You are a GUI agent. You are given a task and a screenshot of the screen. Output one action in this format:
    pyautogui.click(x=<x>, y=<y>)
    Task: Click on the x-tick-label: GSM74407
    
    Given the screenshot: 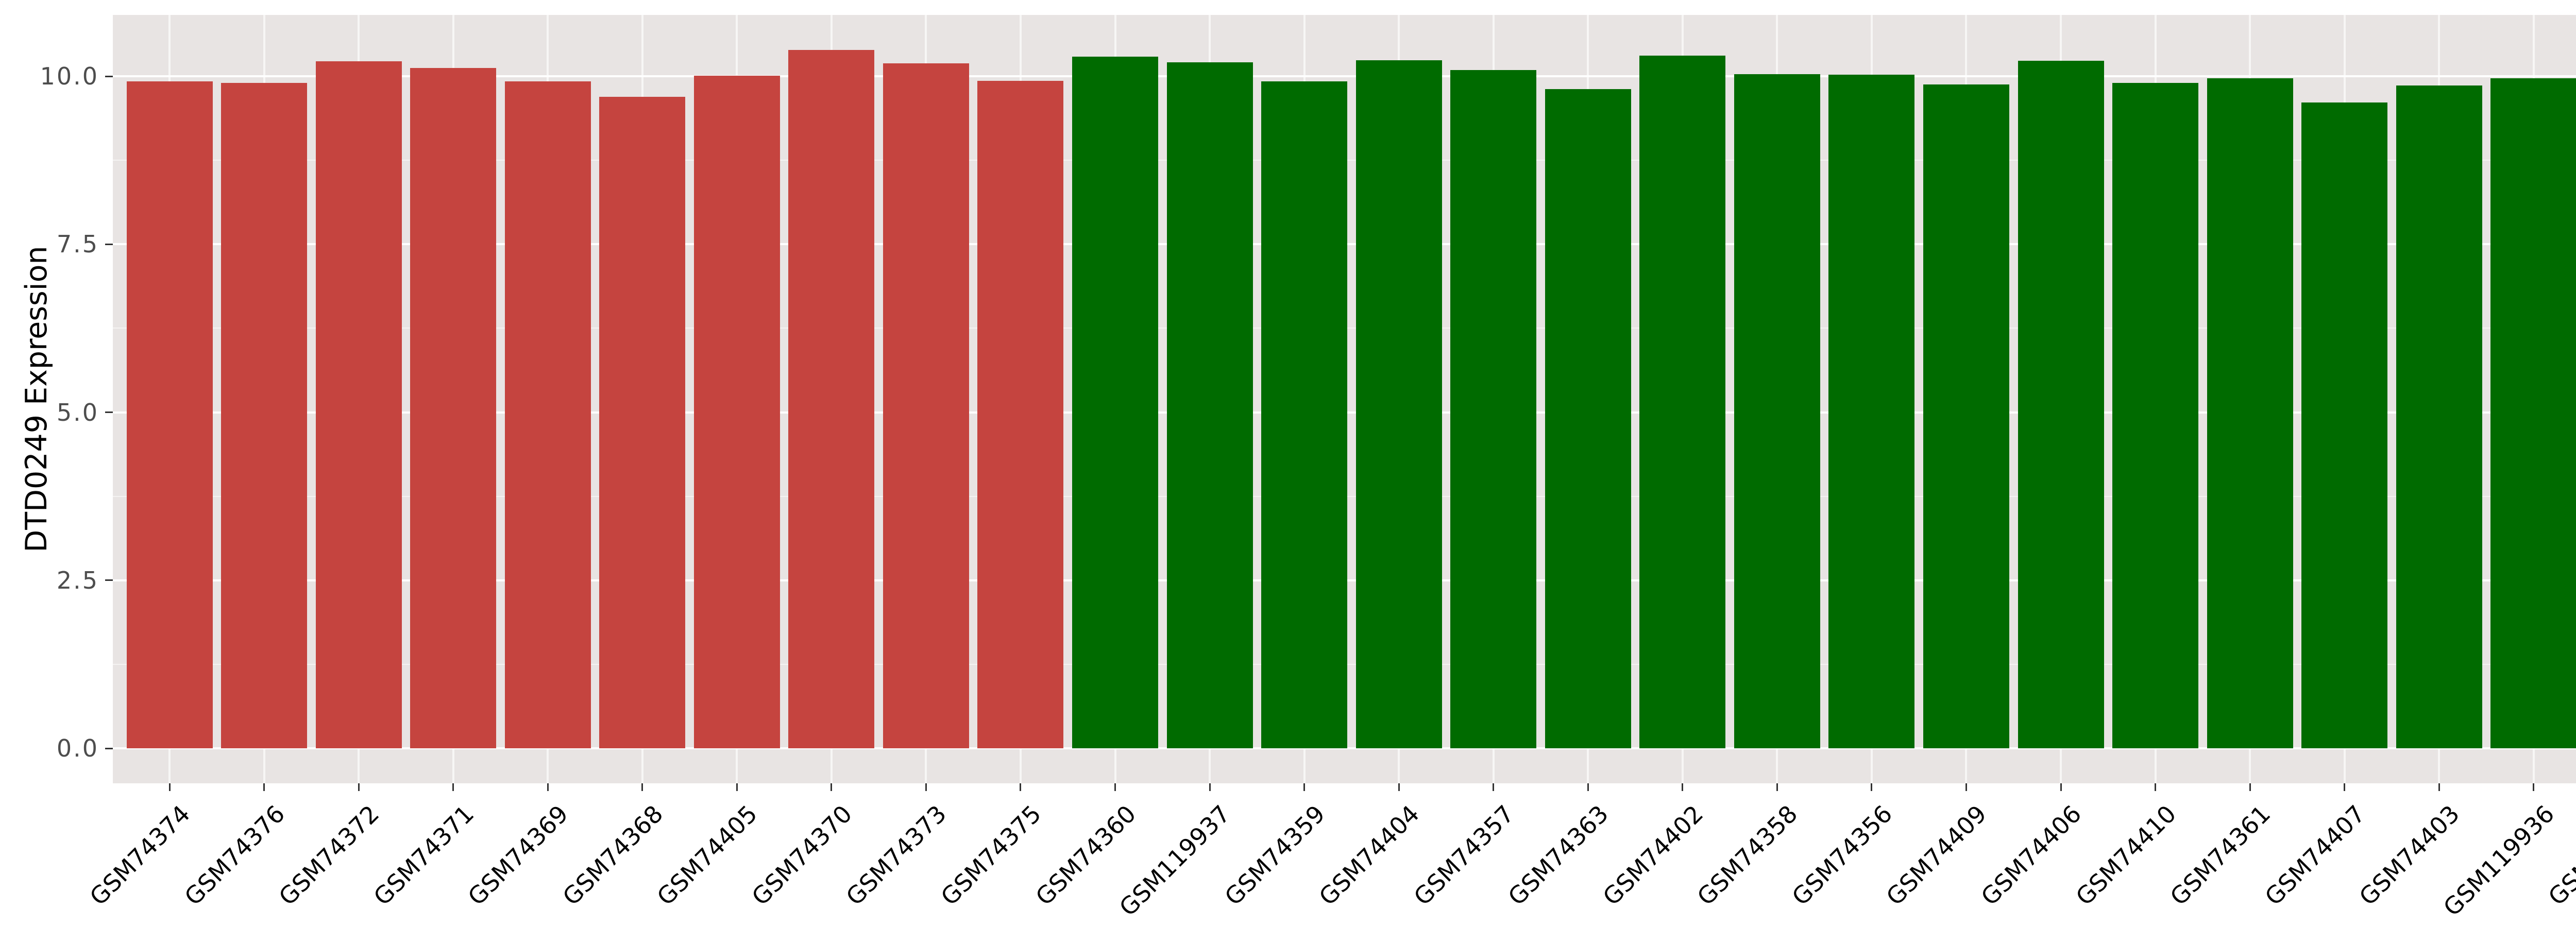 What is the action you would take?
    pyautogui.click(x=2314, y=856)
    